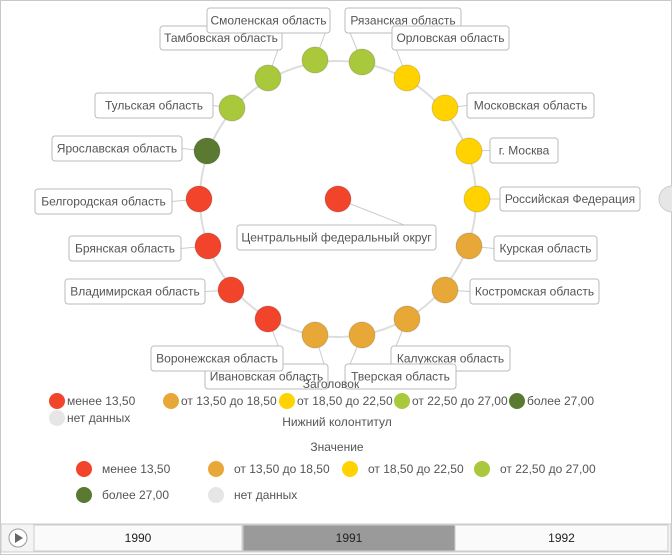 The width and height of the screenshot is (672, 560). I want to click on node-label: Московская область, so click(531, 106).